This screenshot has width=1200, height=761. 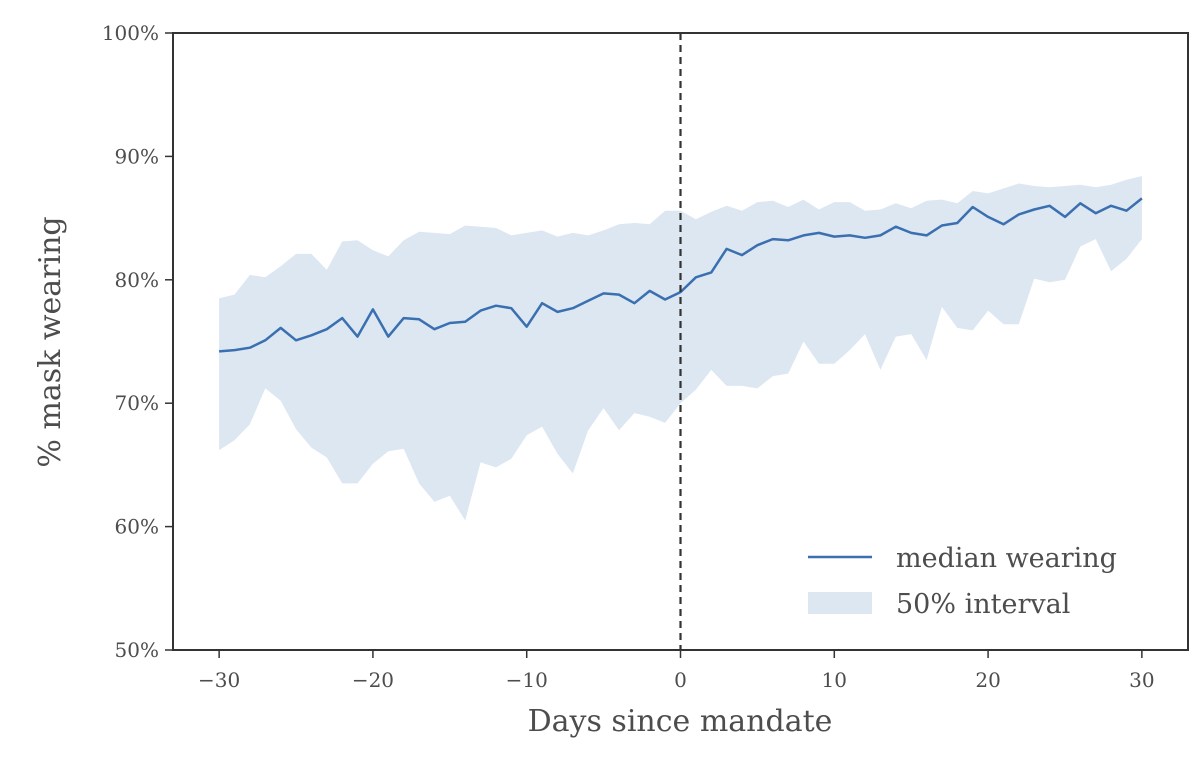 I want to click on x-tick-label: −30, so click(x=219, y=680).